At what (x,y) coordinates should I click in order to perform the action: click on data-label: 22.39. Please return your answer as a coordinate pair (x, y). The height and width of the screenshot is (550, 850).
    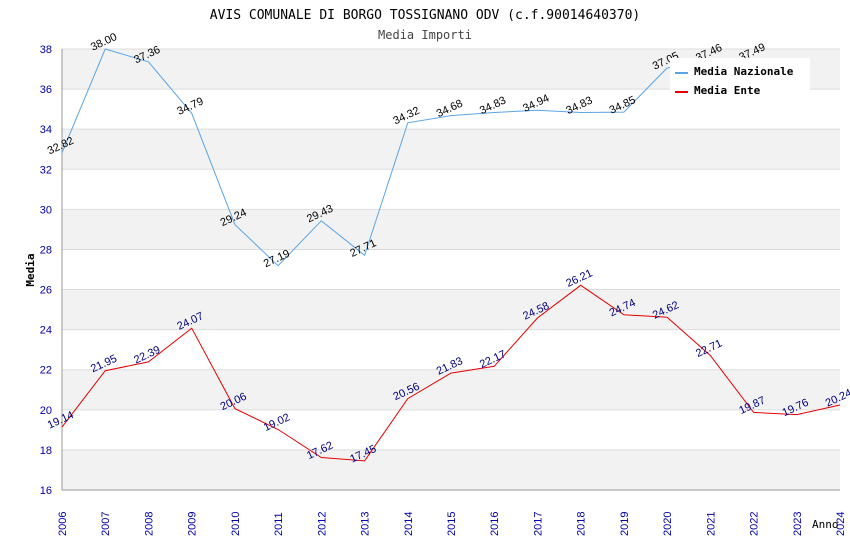
    Looking at the image, I should click on (147, 355).